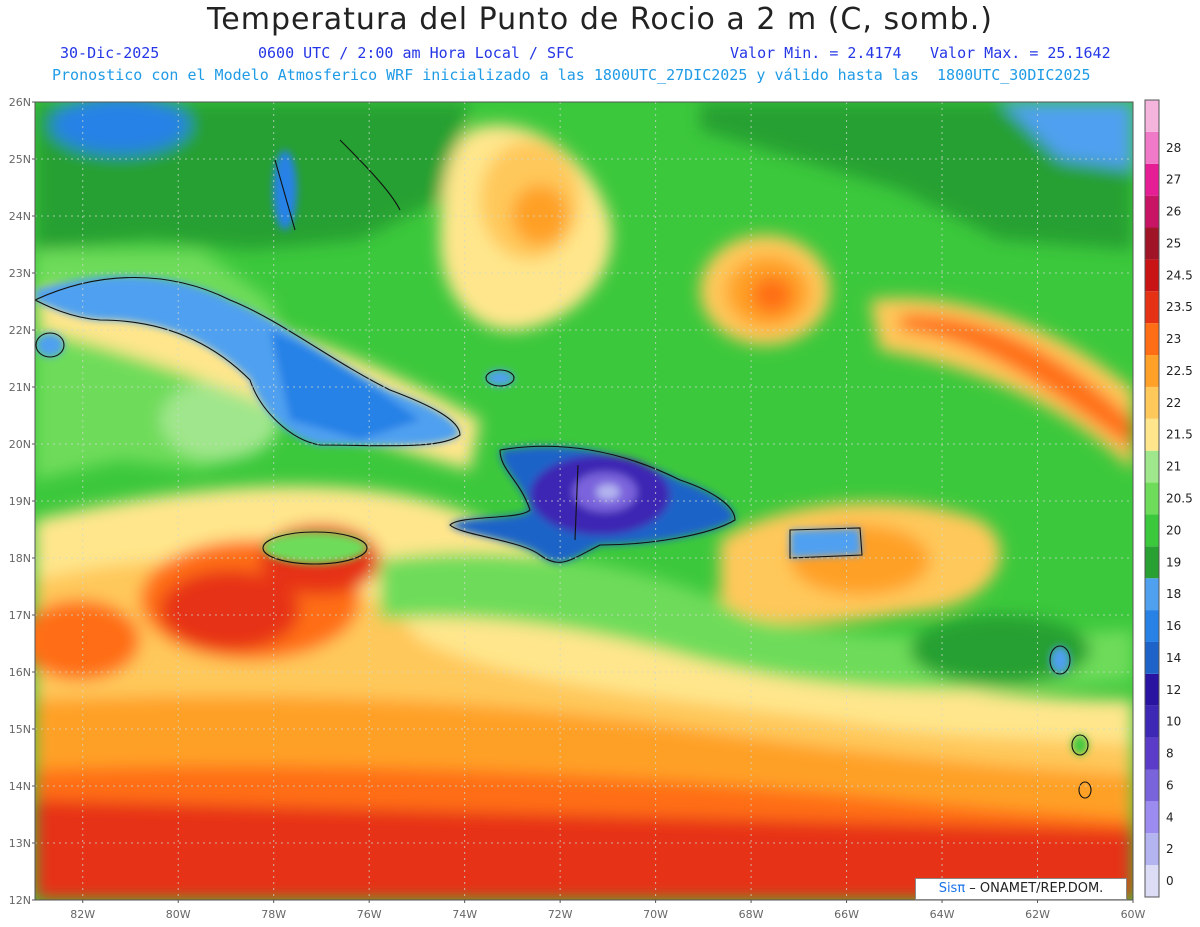 This screenshot has height=927, width=1200. What do you see at coordinates (1170, 785) in the screenshot?
I see `colorbar-label: 6` at bounding box center [1170, 785].